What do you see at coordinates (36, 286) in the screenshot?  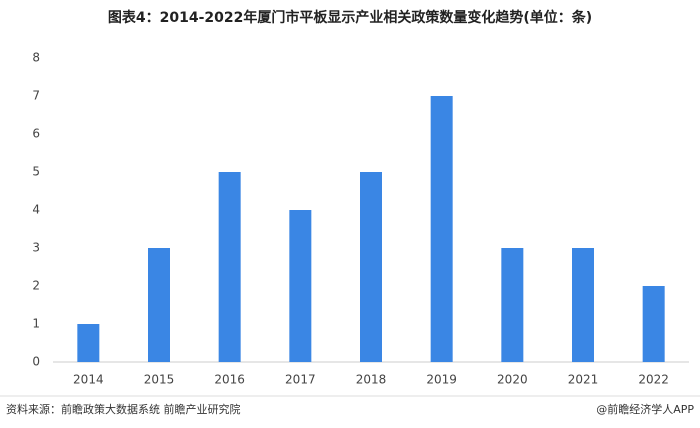 I see `y-tick-label: 2` at bounding box center [36, 286].